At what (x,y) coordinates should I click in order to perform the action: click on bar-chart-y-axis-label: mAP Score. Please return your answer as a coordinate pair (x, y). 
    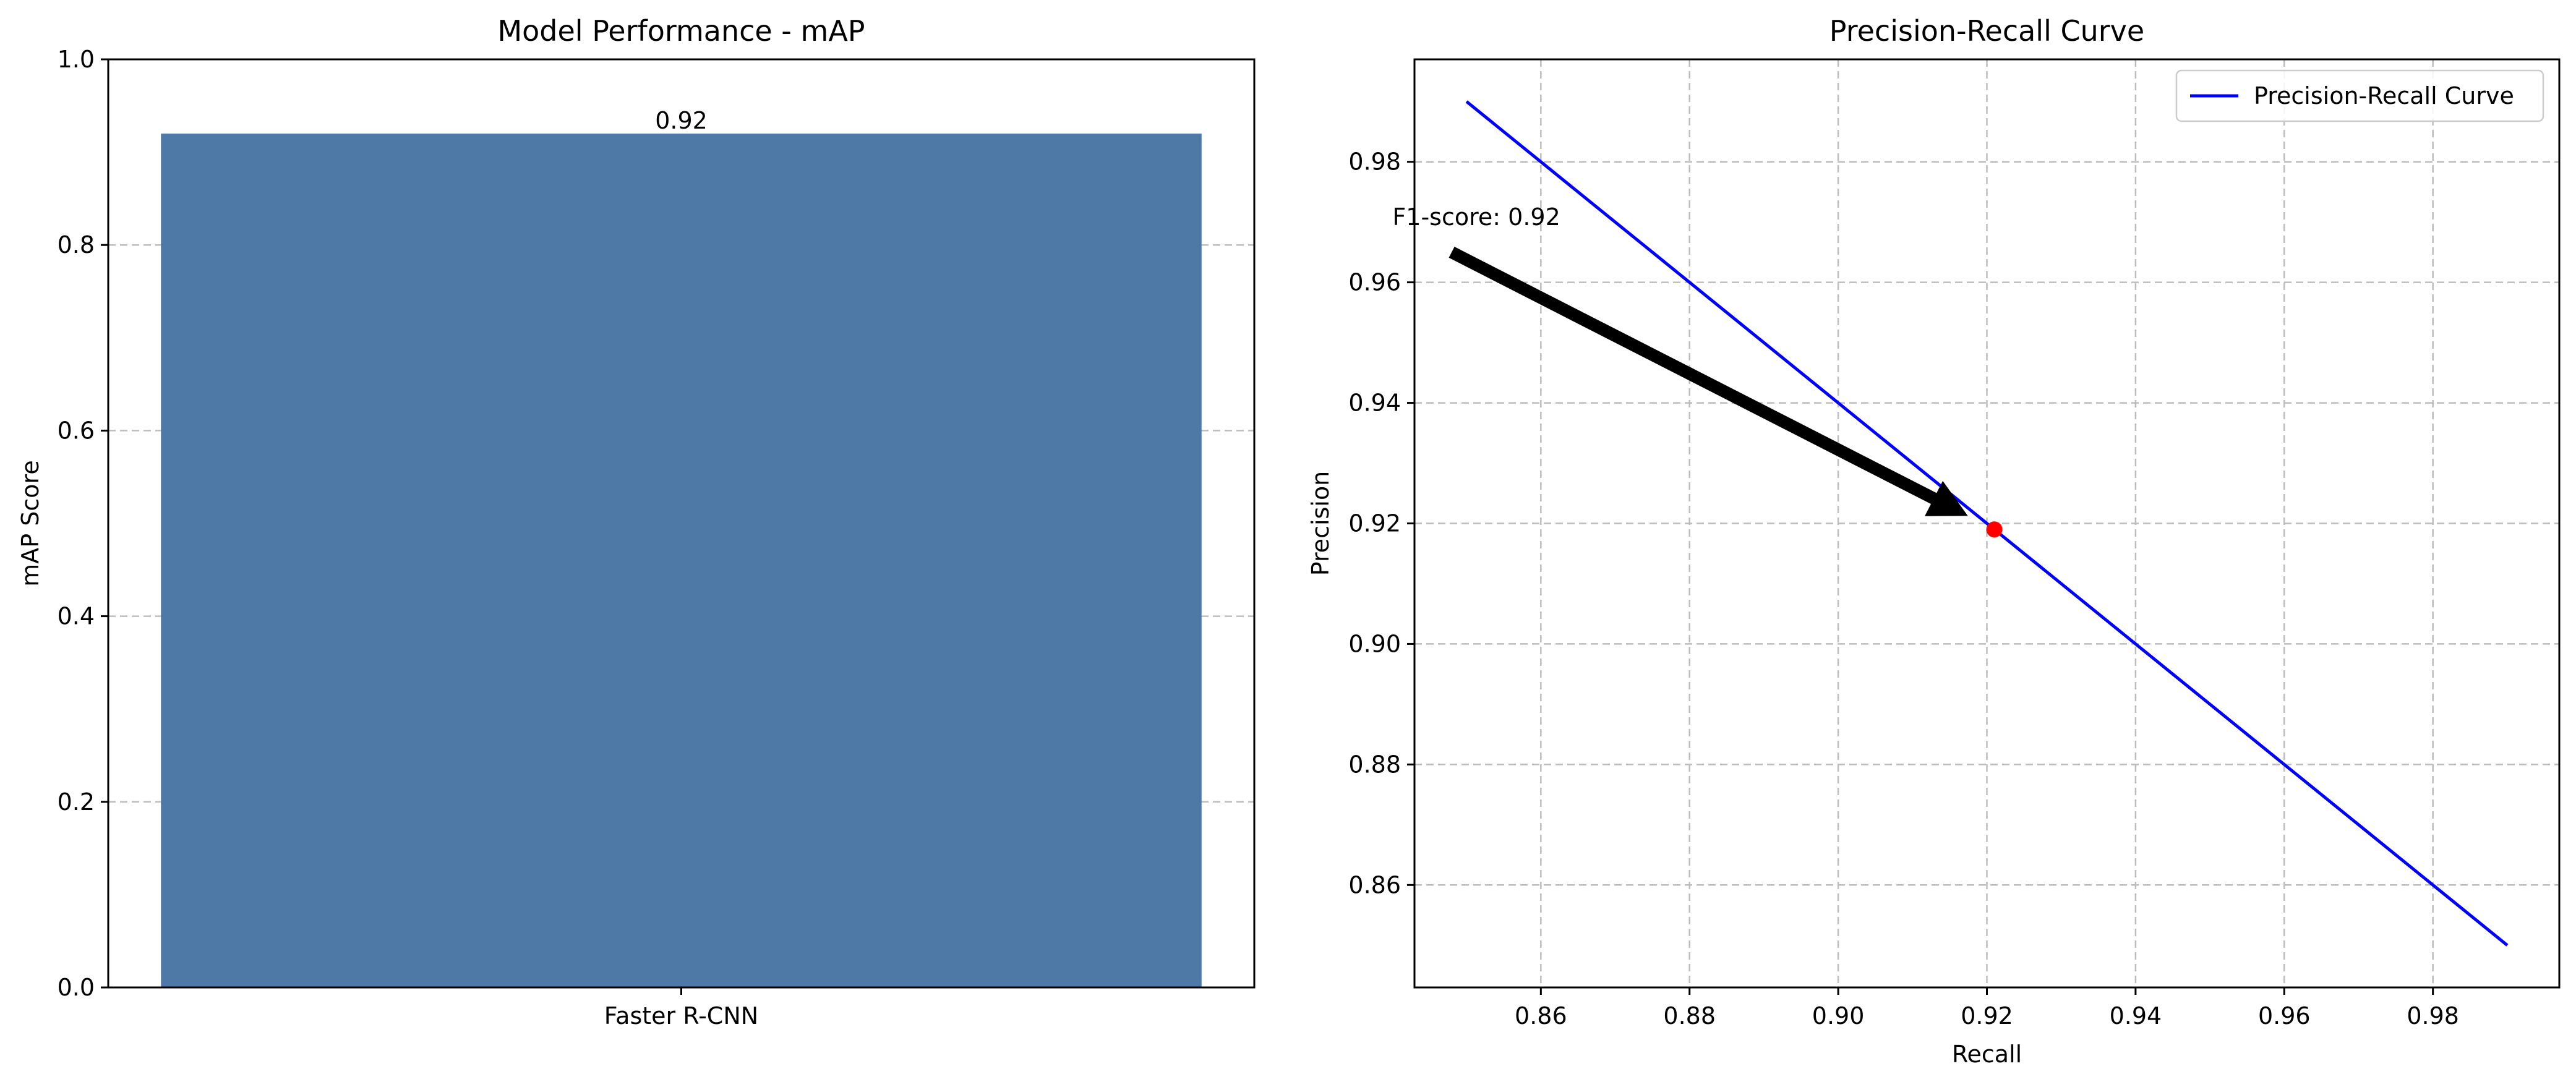
    Looking at the image, I should click on (30, 523).